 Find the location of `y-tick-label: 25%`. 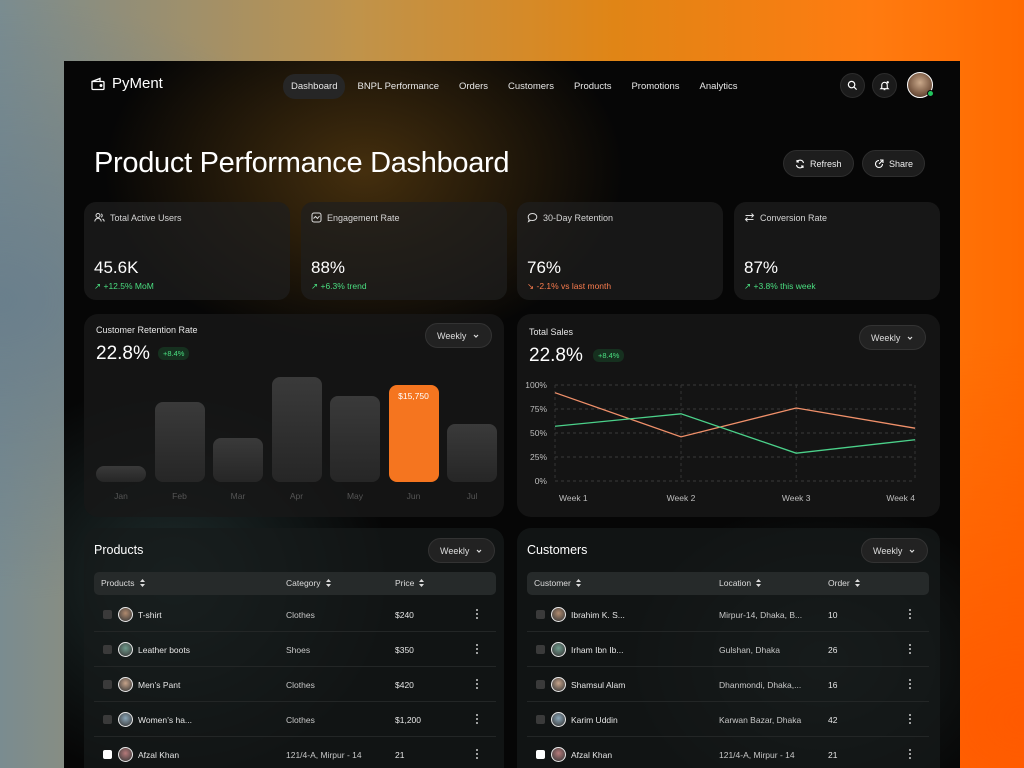

y-tick-label: 25% is located at coordinates (538, 457).